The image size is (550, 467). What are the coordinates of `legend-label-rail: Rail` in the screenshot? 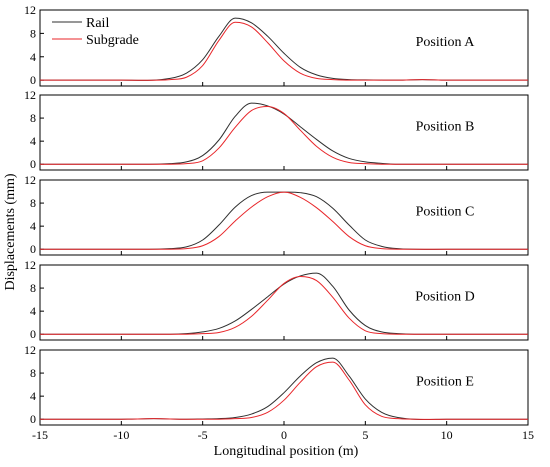 It's located at (97, 23).